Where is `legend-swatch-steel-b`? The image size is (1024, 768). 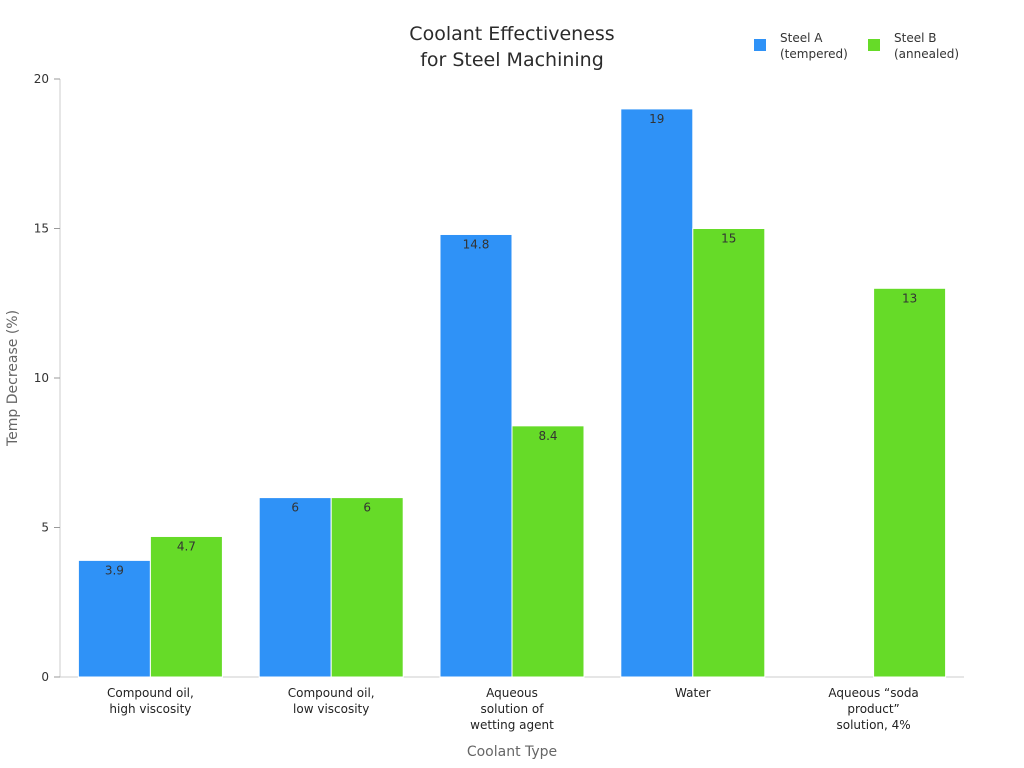 legend-swatch-steel-b is located at coordinates (874, 45).